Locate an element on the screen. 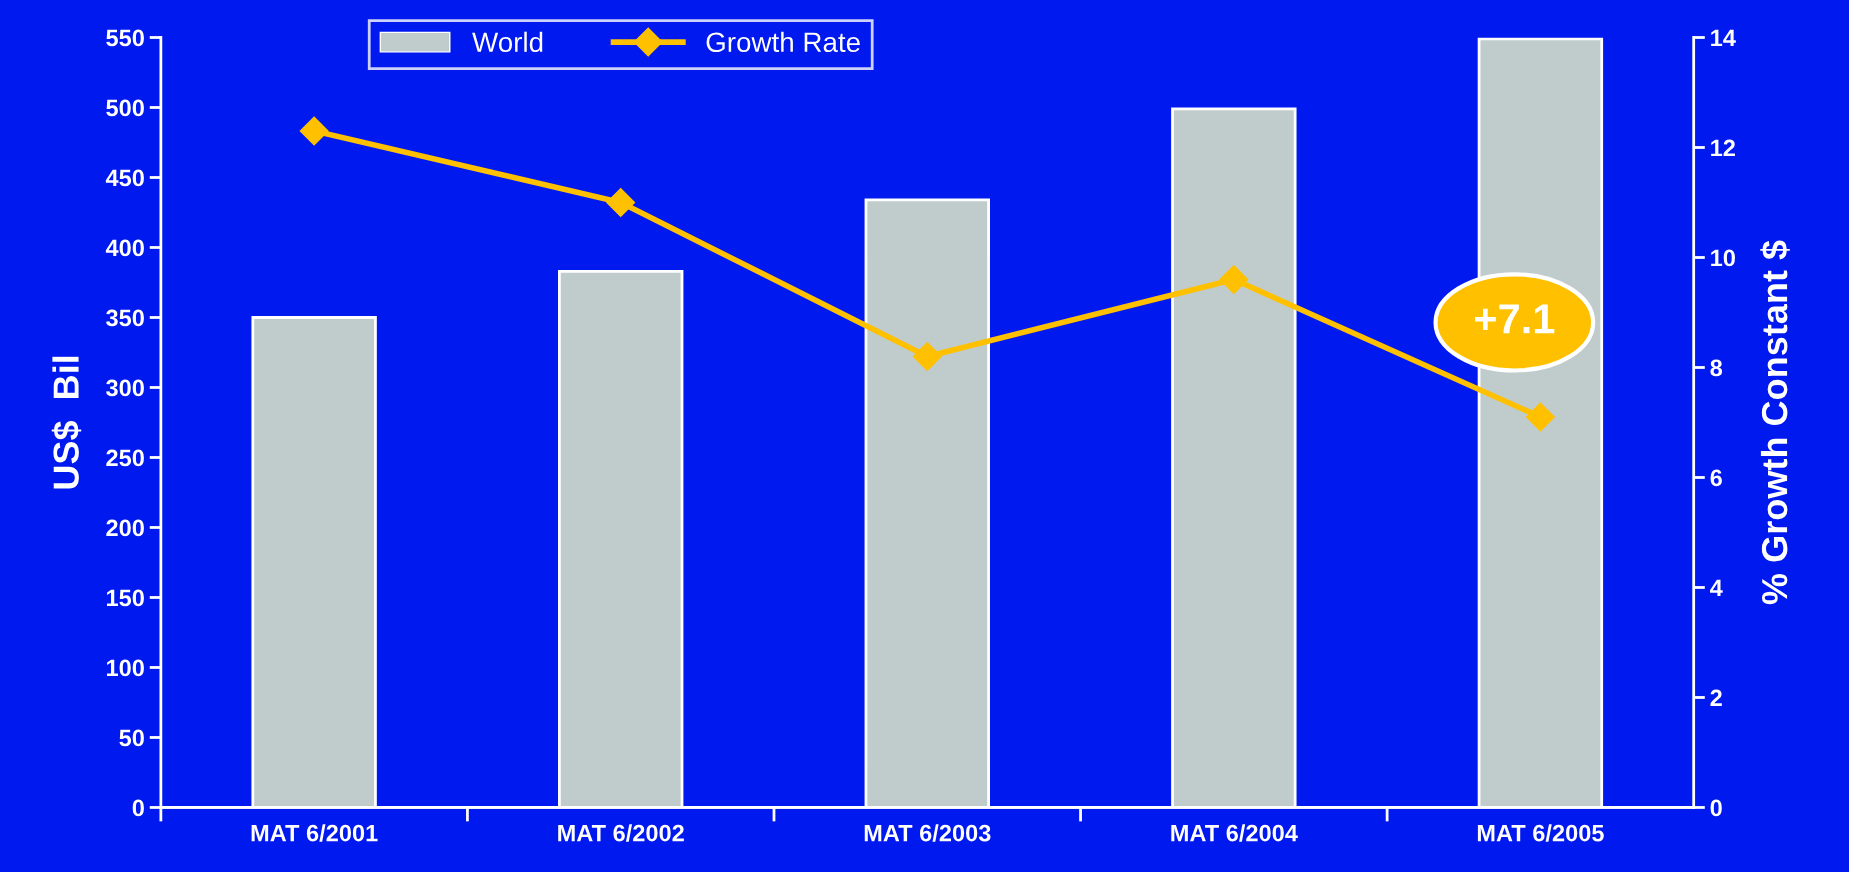 The height and width of the screenshot is (872, 1849). y-tick-label: 150 is located at coordinates (125, 598).